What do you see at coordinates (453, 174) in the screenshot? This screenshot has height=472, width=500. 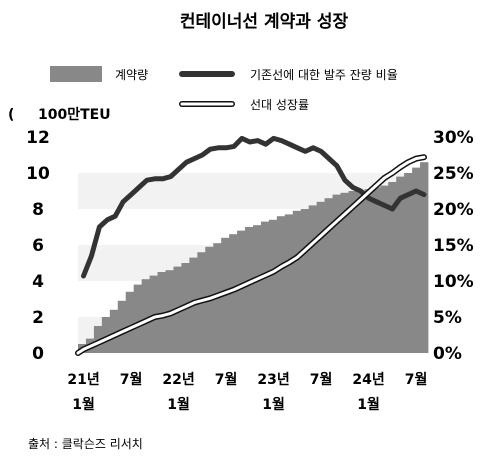 I see `y-right-tick-label: 25%` at bounding box center [453, 174].